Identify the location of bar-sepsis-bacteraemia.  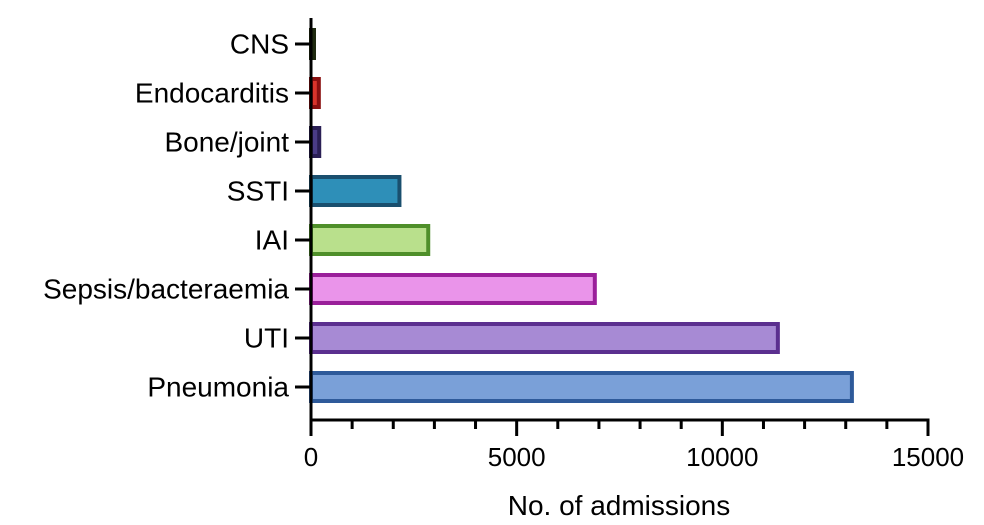
(453, 289).